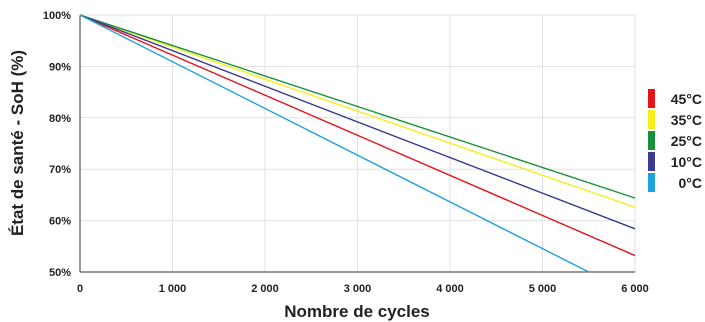 Image resolution: width=705 pixels, height=322 pixels. Describe the element at coordinates (80, 289) in the screenshot. I see `x-tick-label: 0` at that location.